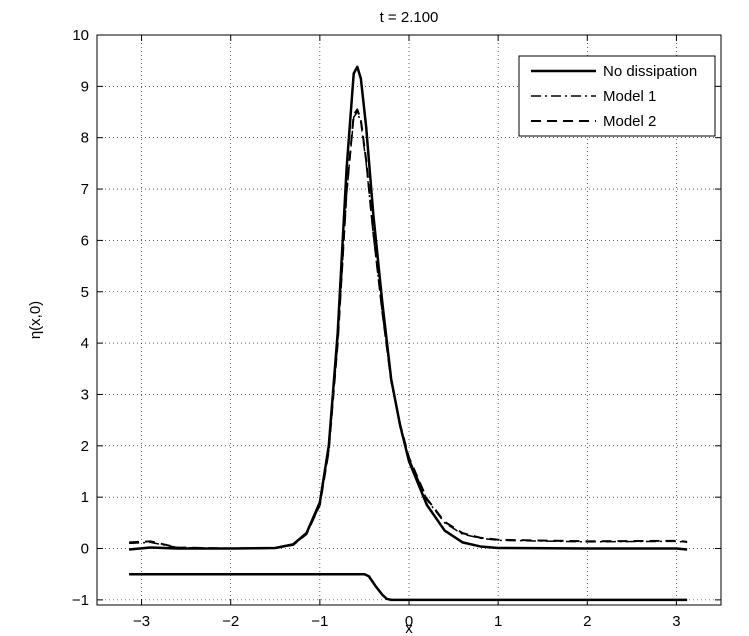 Image resolution: width=749 pixels, height=636 pixels. Describe the element at coordinates (85, 343) in the screenshot. I see `y-tick-label: 4` at that location.